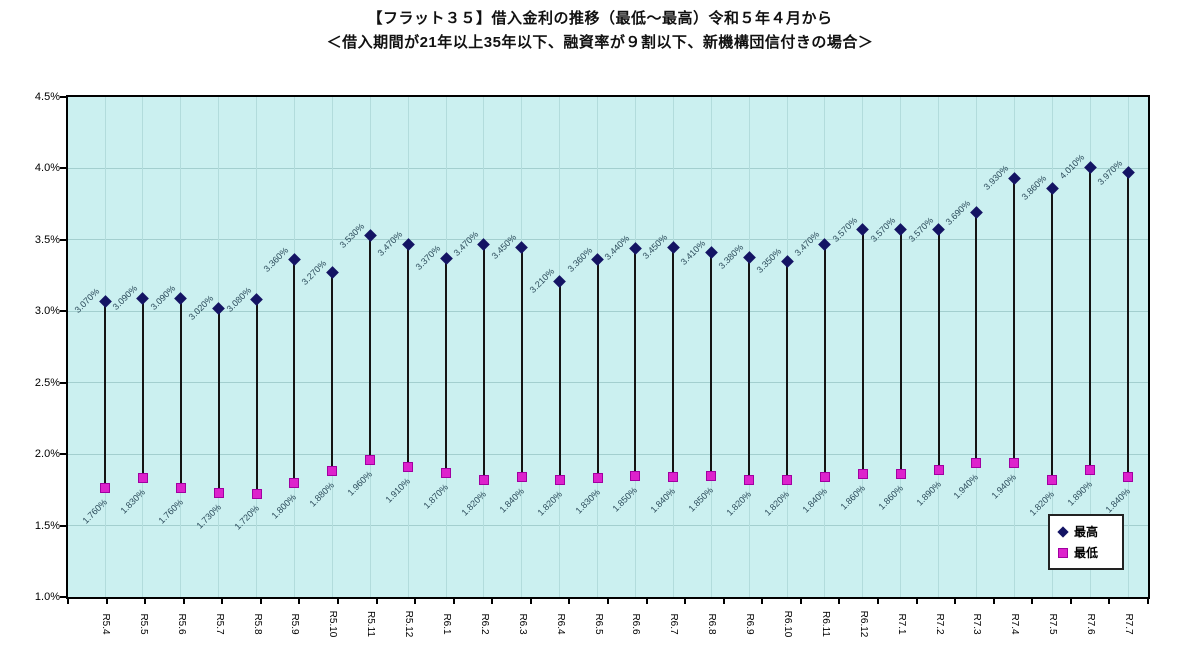  What do you see at coordinates (863, 624) in the screenshot?
I see `x-axis-category-label: R6.12` at bounding box center [863, 624].